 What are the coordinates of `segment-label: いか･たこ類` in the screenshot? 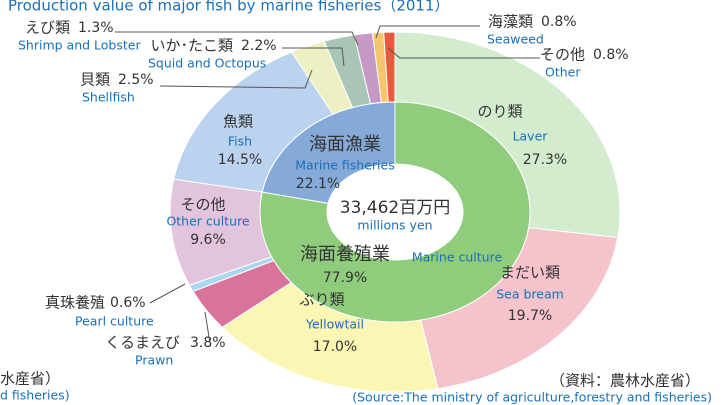 It's located at (191, 46).